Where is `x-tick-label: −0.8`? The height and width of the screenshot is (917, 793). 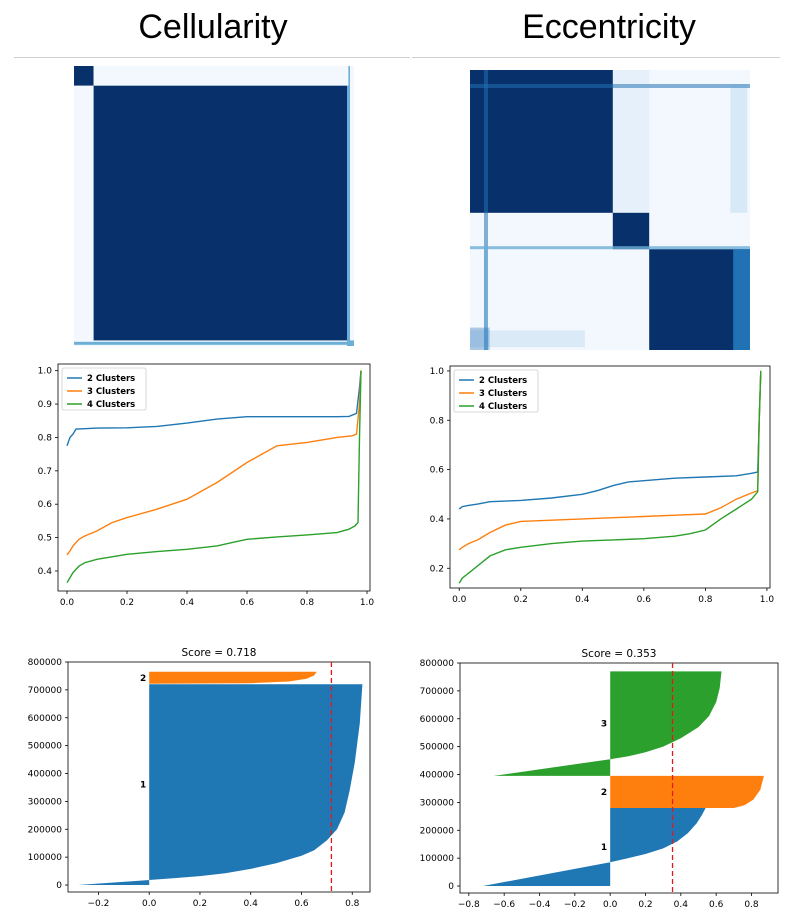
x-tick-label: −0.8 is located at coordinates (469, 905).